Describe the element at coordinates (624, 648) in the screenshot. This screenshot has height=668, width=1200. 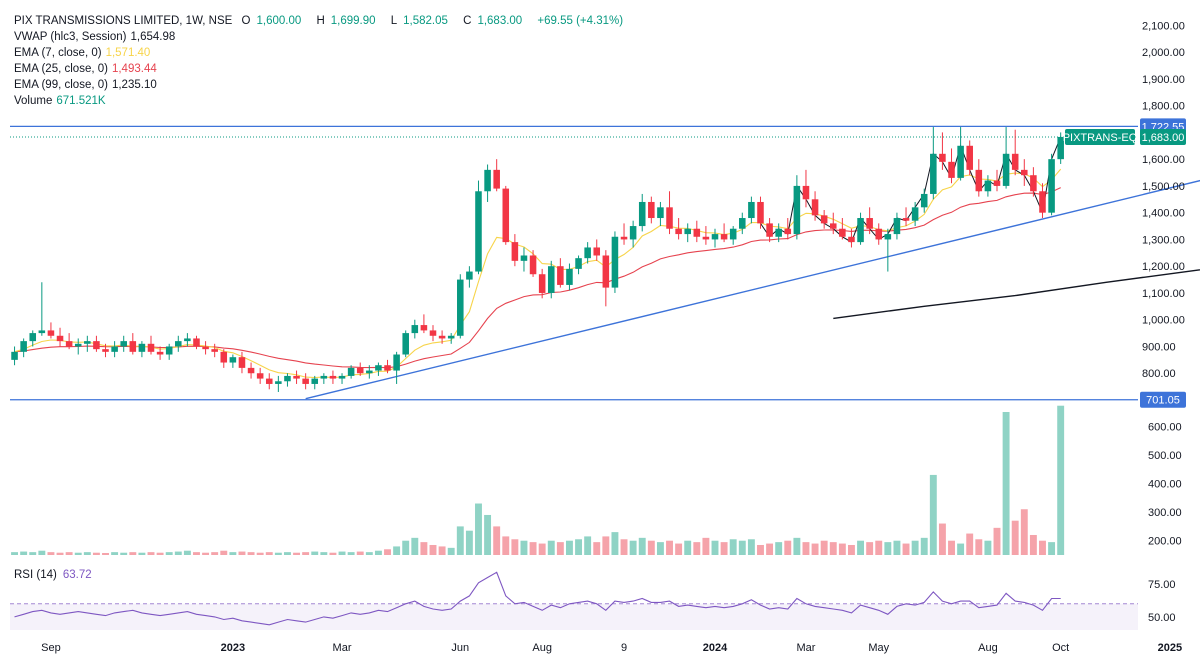
I see `time-tick-label: 9` at that location.